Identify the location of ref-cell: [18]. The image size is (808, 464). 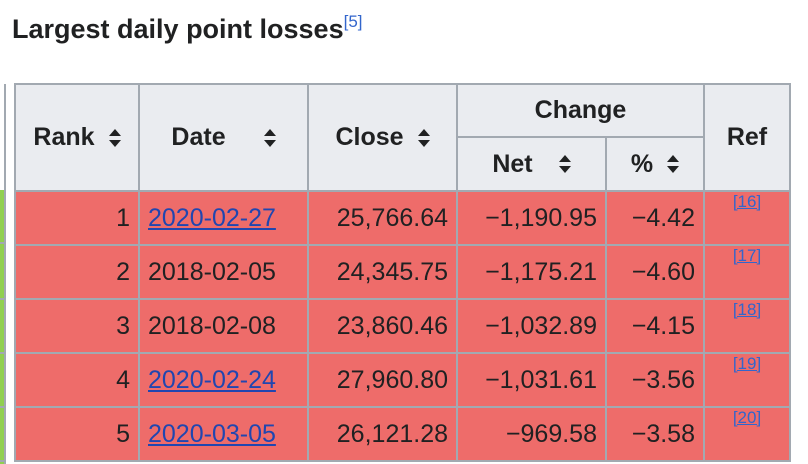
(747, 326).